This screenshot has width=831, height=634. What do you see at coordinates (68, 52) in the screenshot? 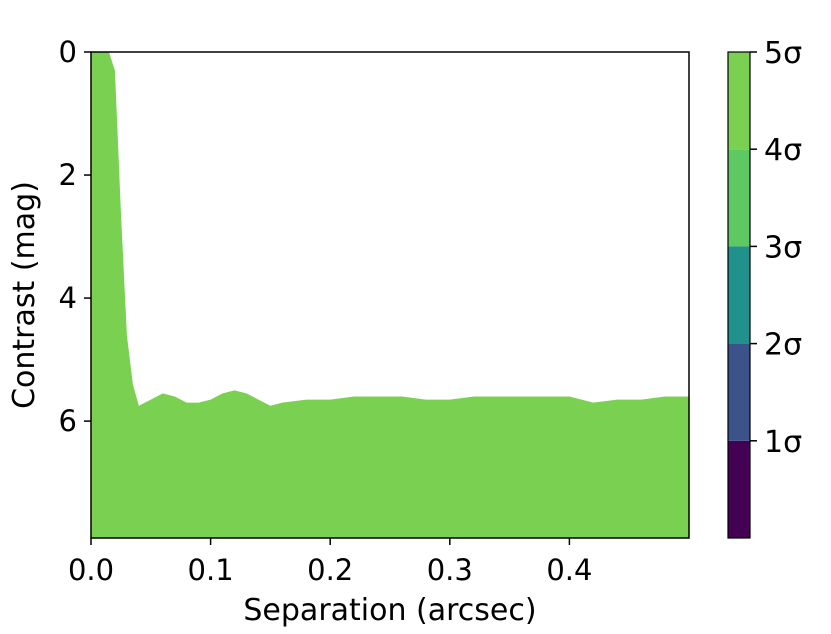
I see `y-tick-label: 0` at bounding box center [68, 52].